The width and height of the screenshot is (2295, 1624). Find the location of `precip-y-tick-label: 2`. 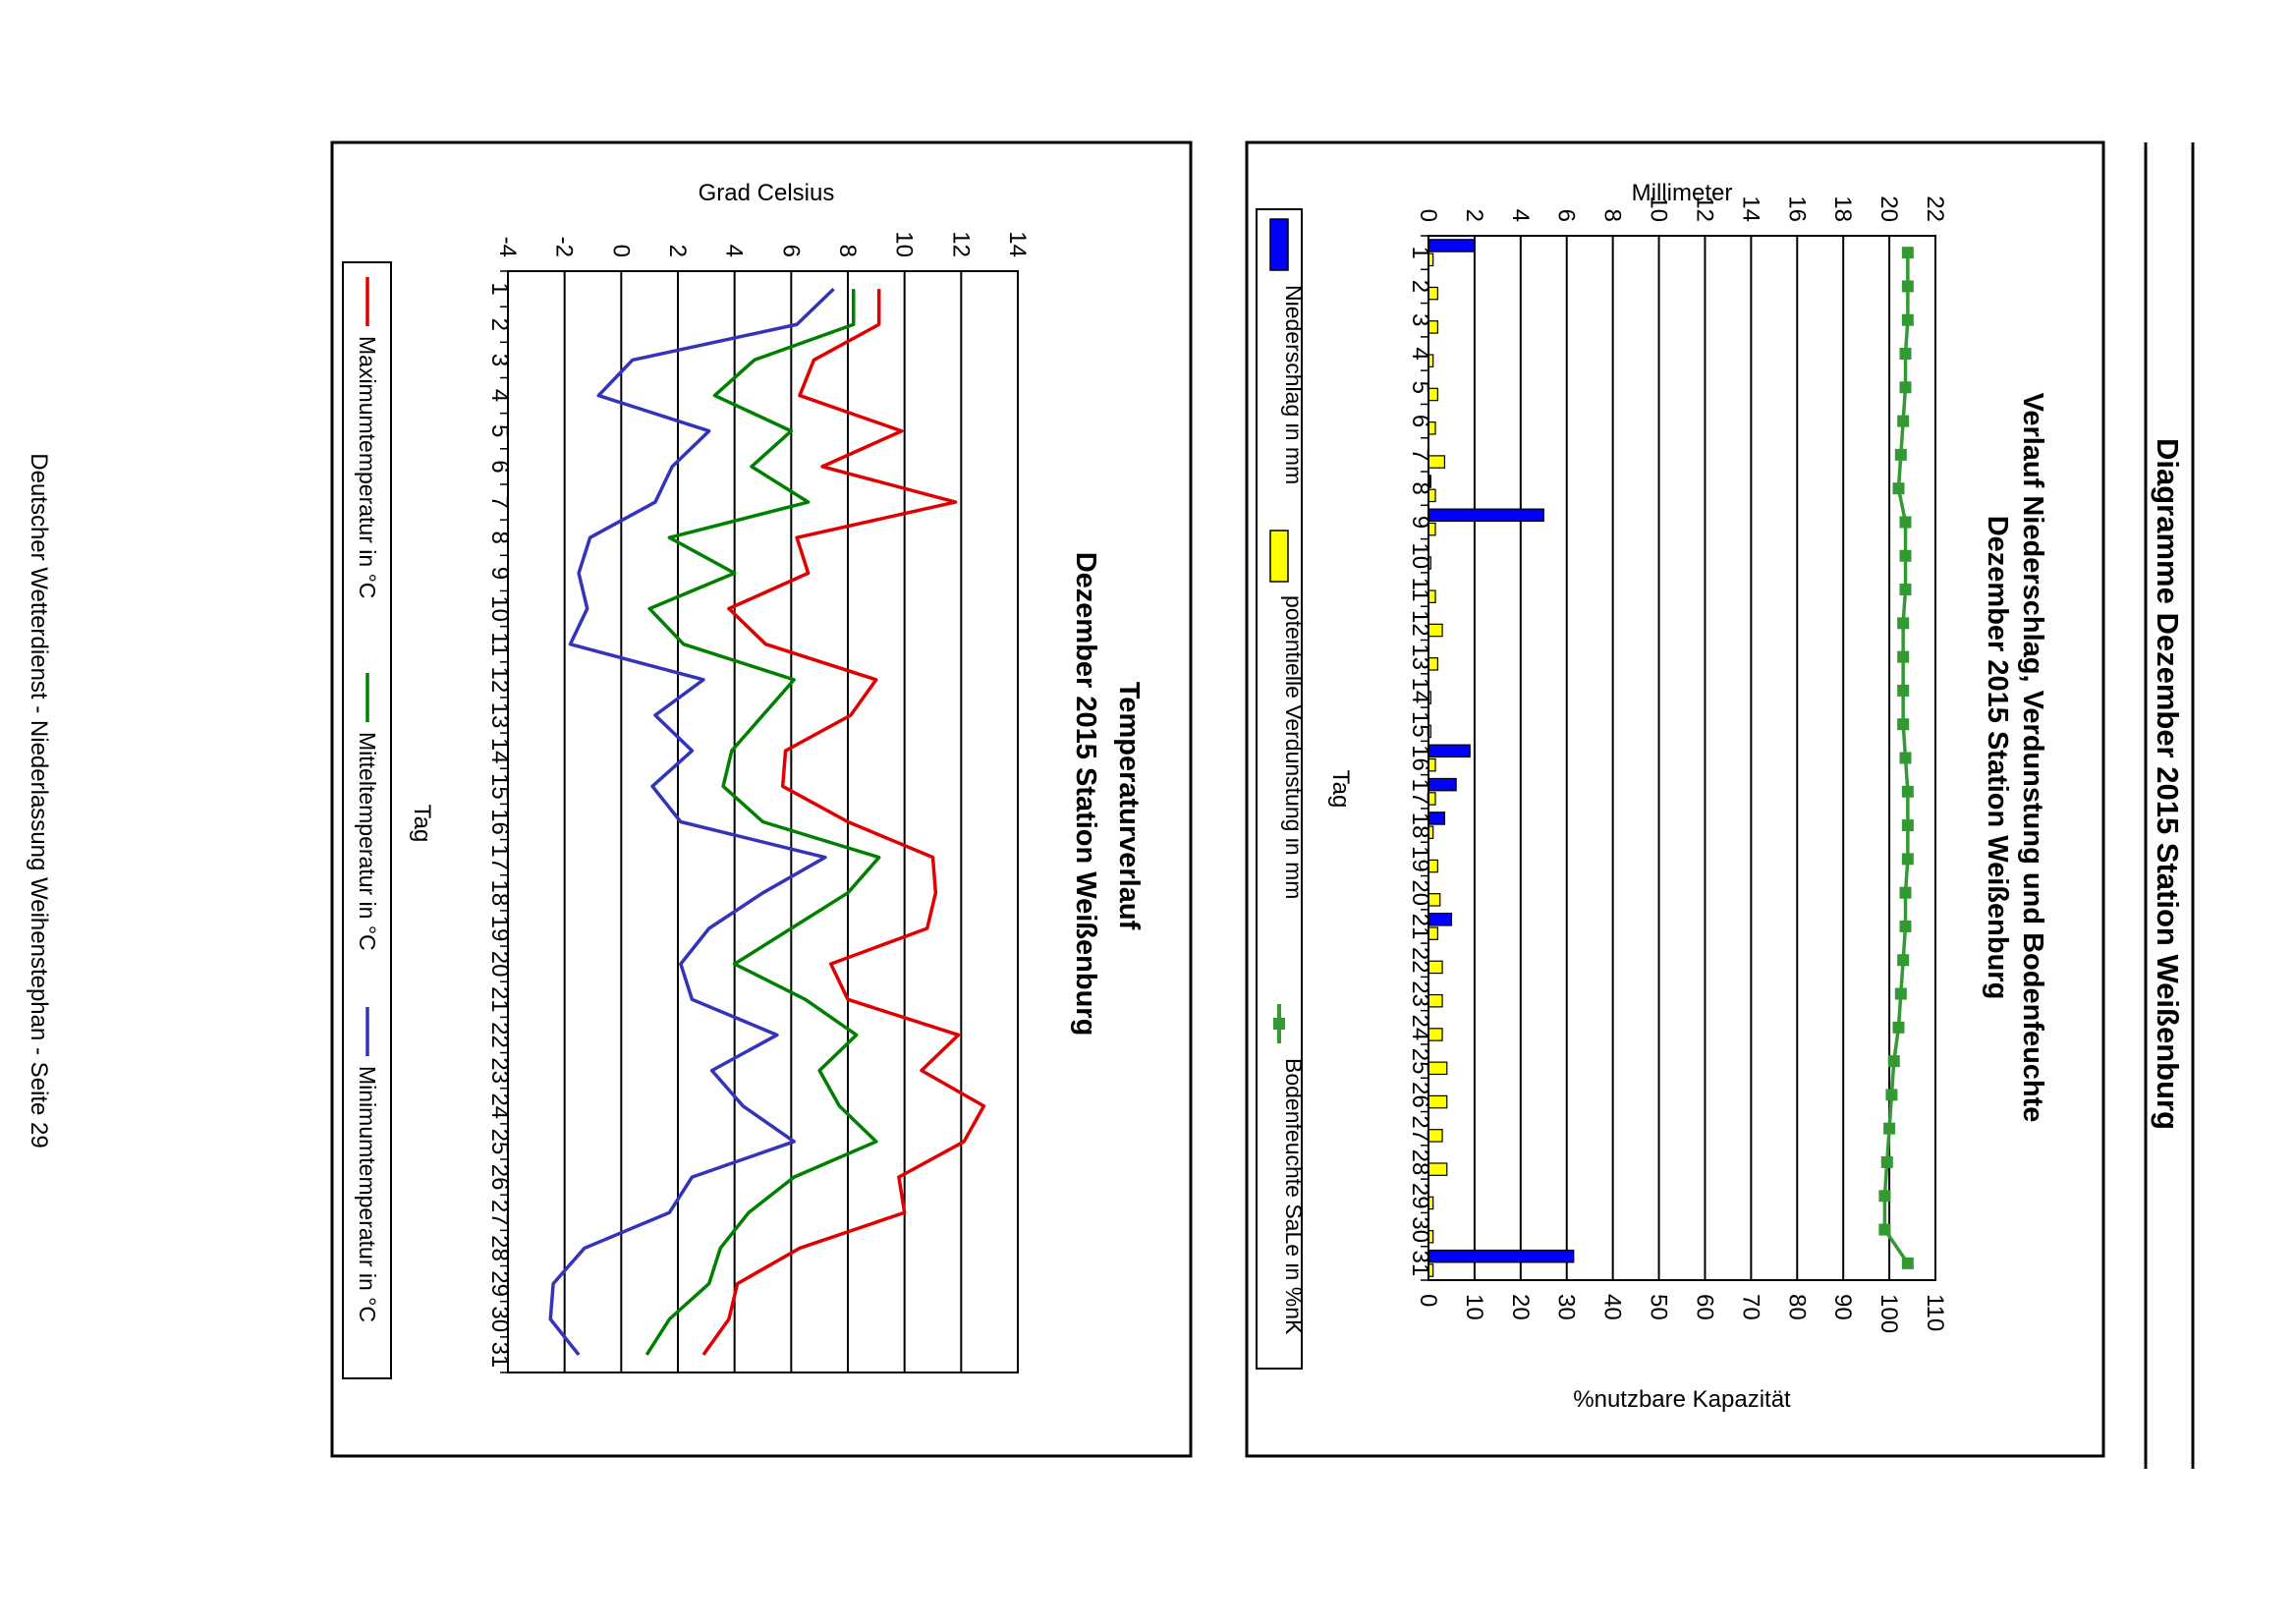

precip-y-tick-label: 2 is located at coordinates (1474, 215).